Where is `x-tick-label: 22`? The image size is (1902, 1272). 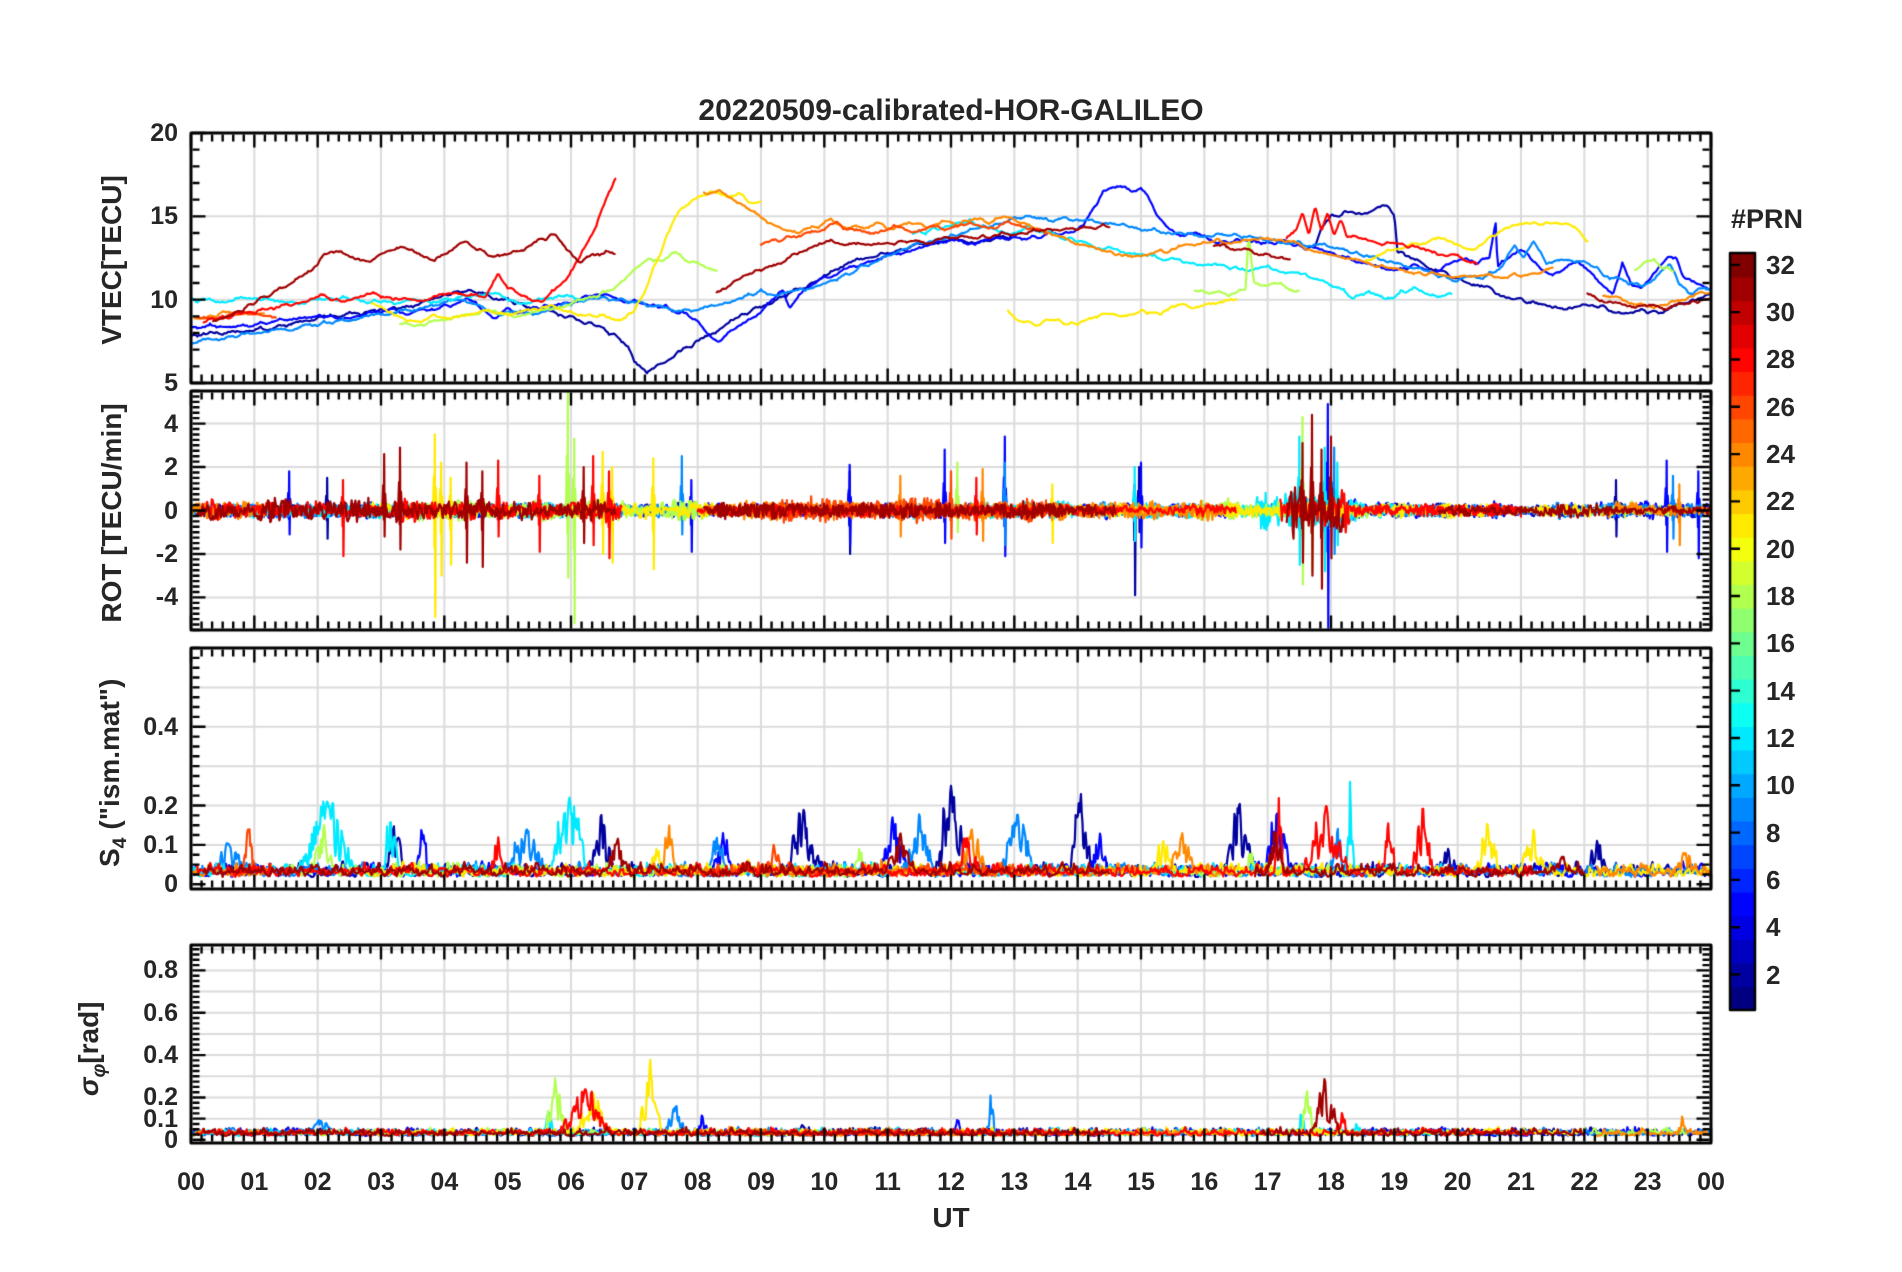 x-tick-label: 22 is located at coordinates (1584, 1182).